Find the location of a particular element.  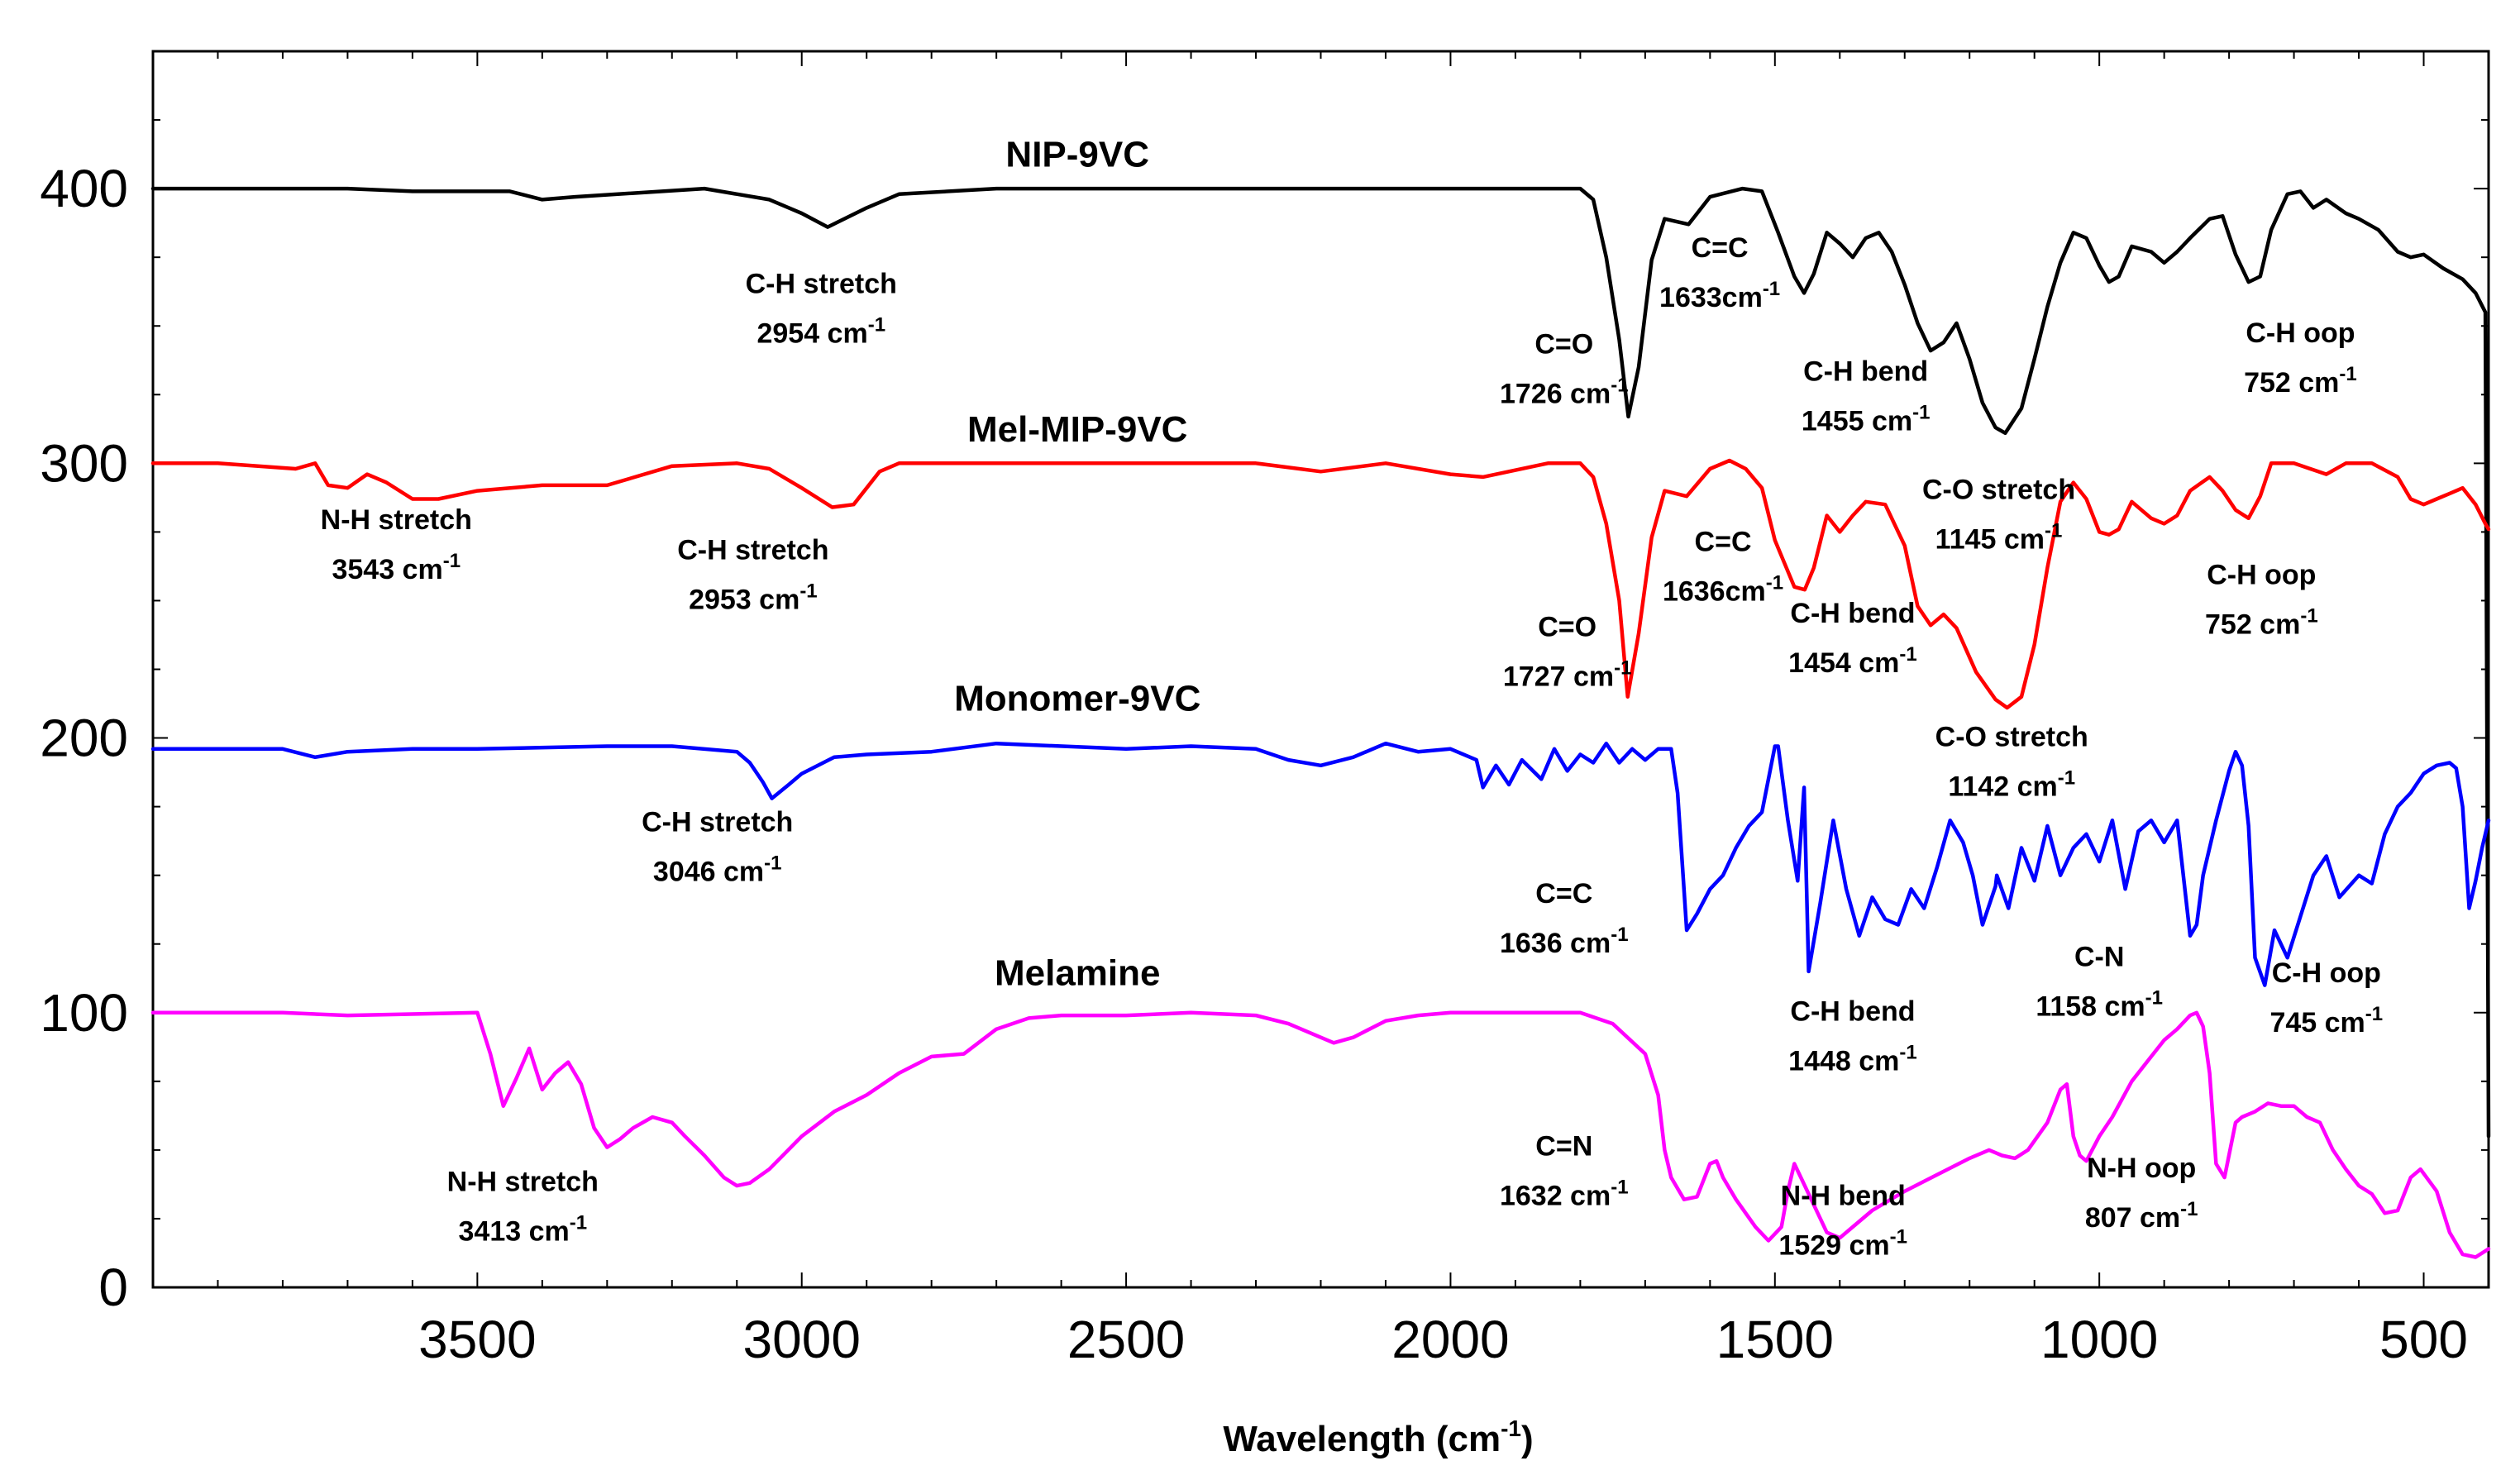

annotation-value-text: 3543 cm is located at coordinates (387, 569).